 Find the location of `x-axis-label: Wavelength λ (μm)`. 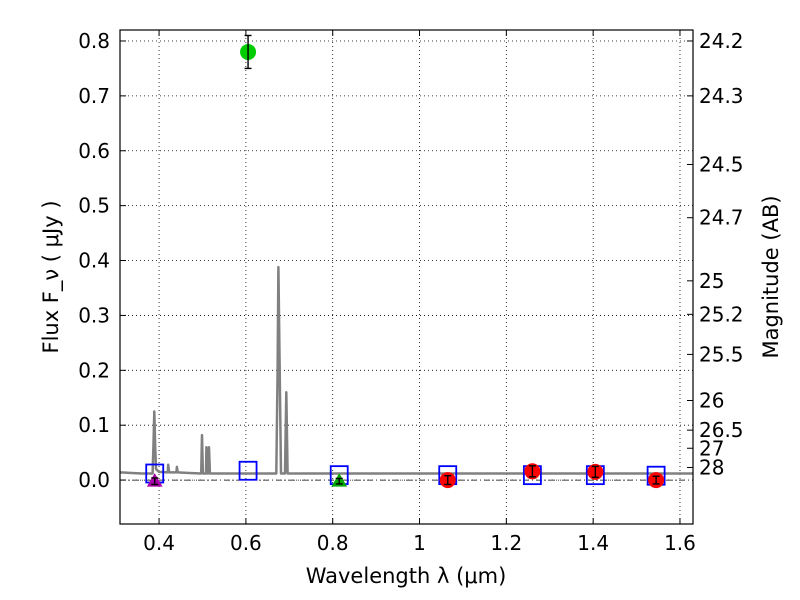

x-axis-label: Wavelength λ (μm) is located at coordinates (406, 576).